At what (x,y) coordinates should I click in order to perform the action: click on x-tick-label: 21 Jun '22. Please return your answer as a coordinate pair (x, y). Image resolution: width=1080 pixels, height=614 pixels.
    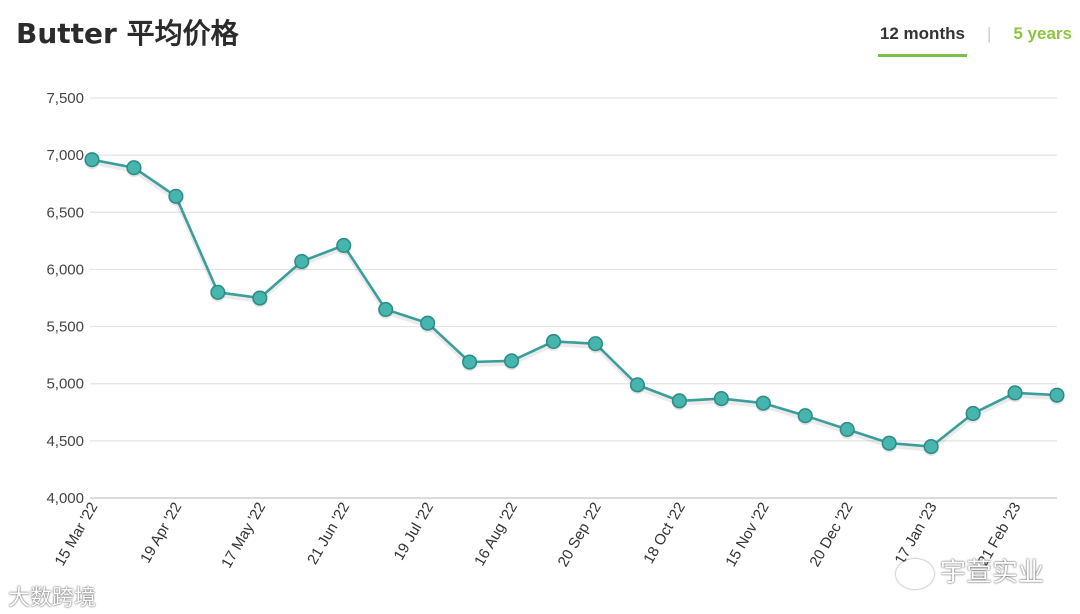
    Looking at the image, I should click on (328, 534).